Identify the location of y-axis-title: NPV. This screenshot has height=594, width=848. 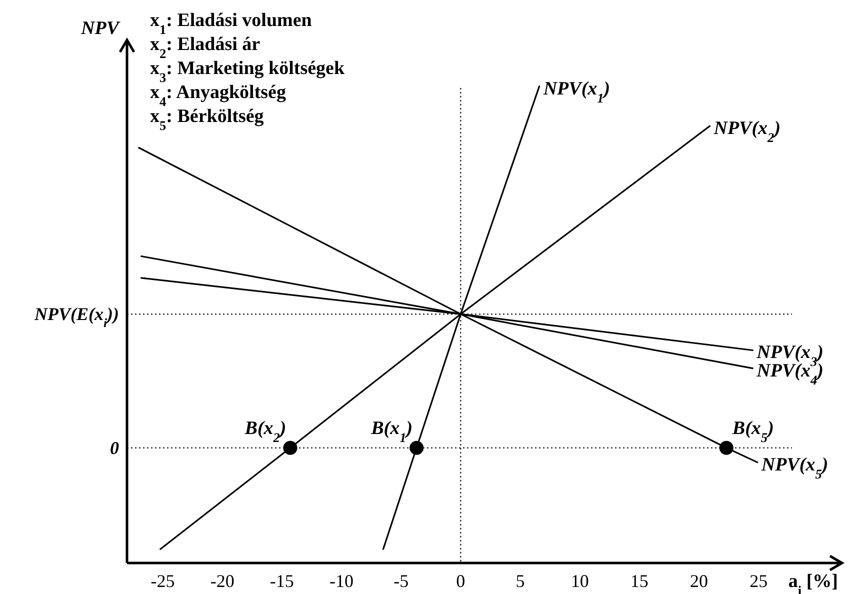
(100, 28).